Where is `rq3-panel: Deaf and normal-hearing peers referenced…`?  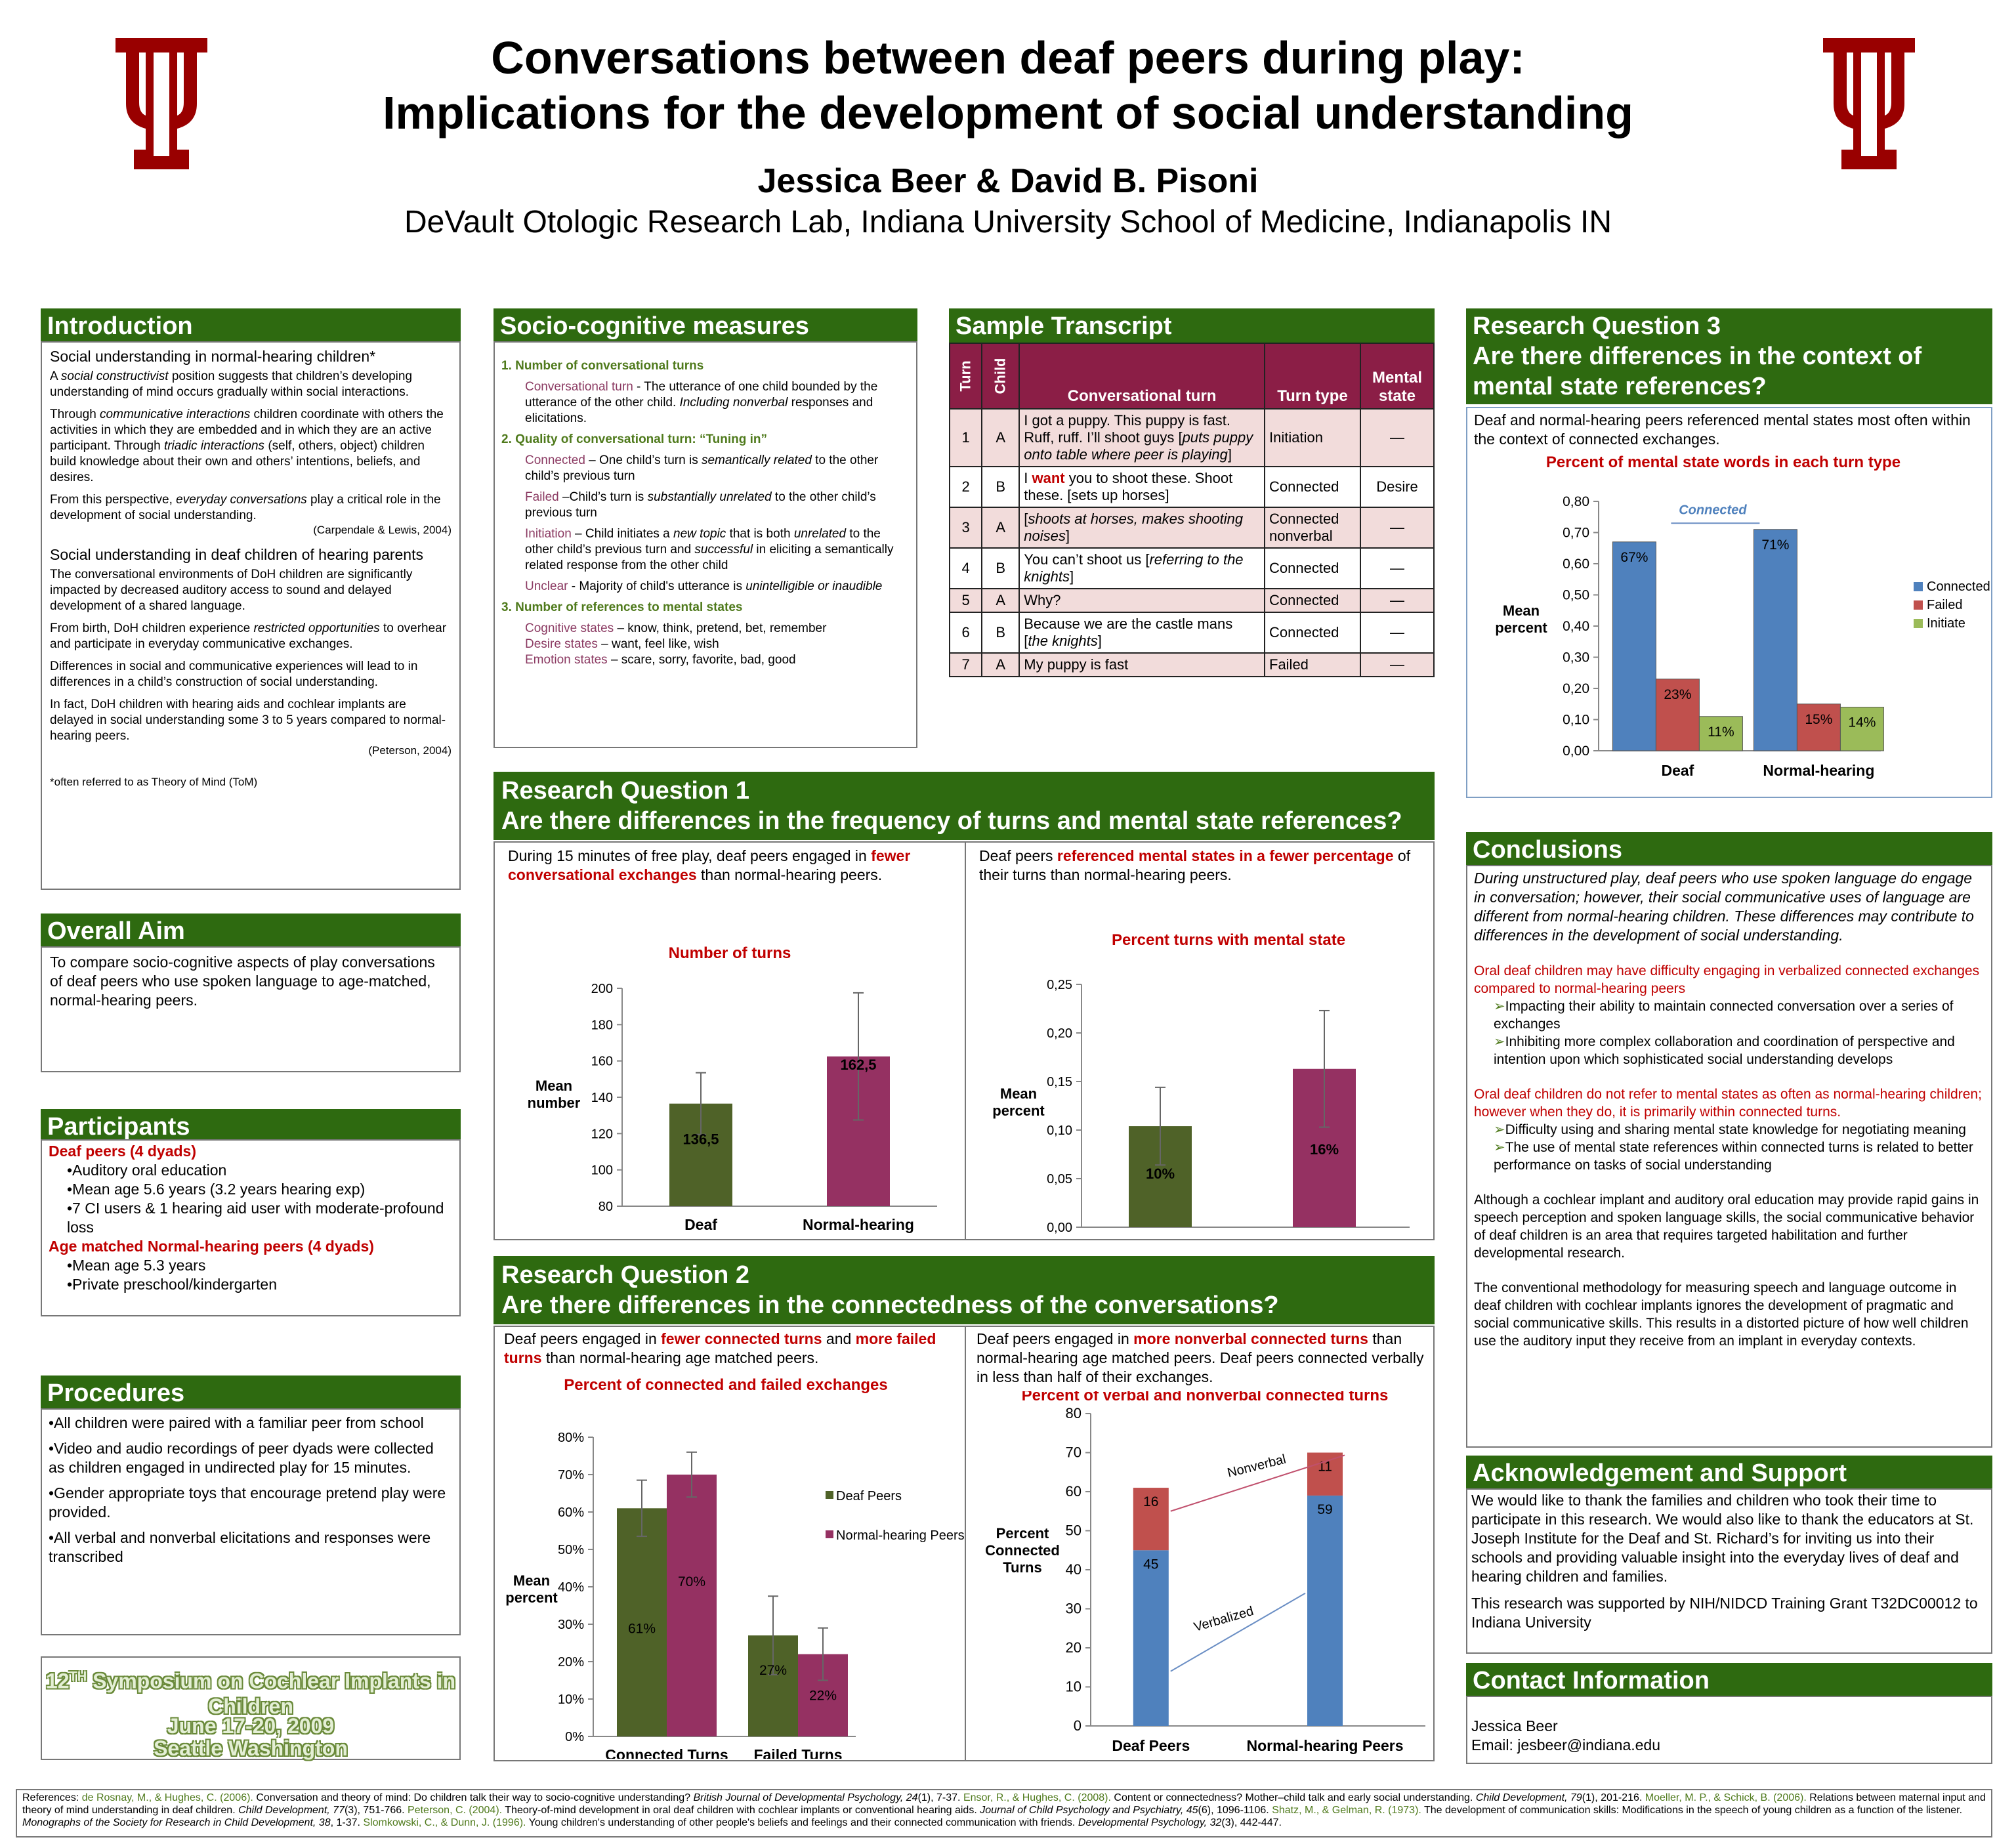
rq3-panel: Deaf and normal-hearing peers referenced… is located at coordinates (1729, 602).